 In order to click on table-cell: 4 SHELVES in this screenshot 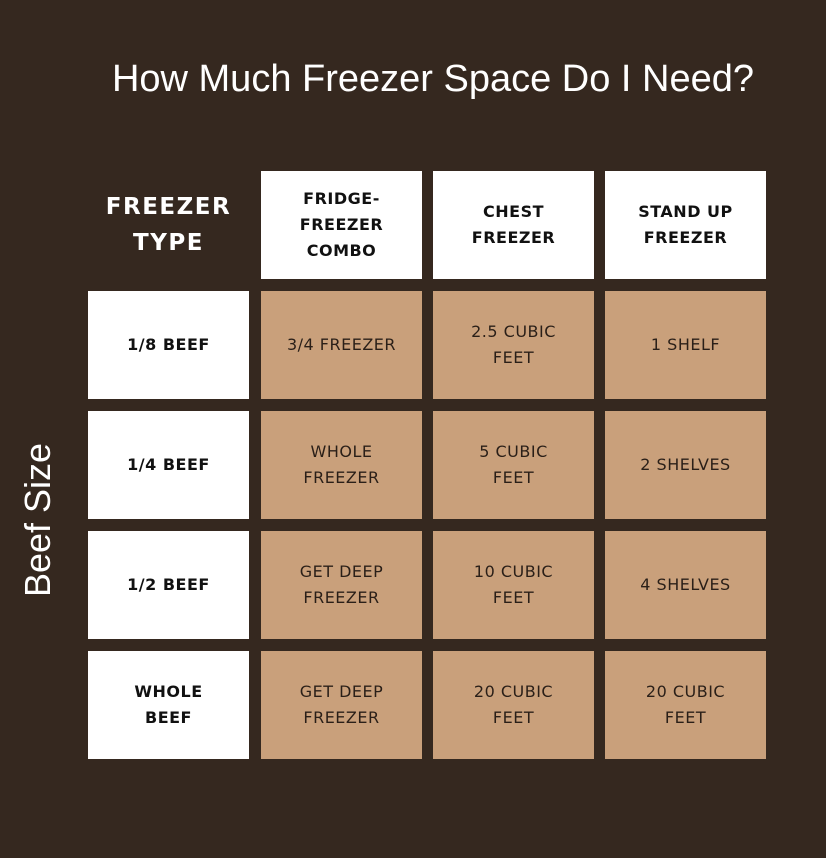, I will do `click(685, 585)`.